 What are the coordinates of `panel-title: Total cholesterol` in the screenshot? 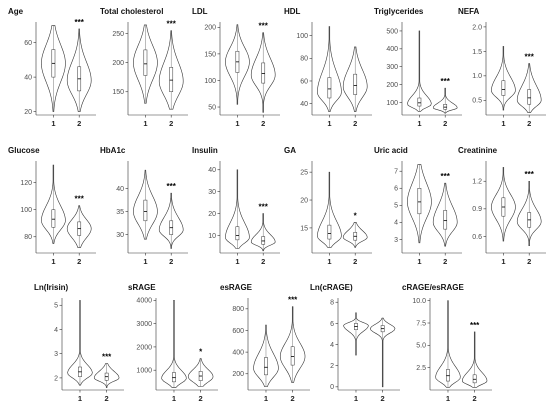 It's located at (131, 11).